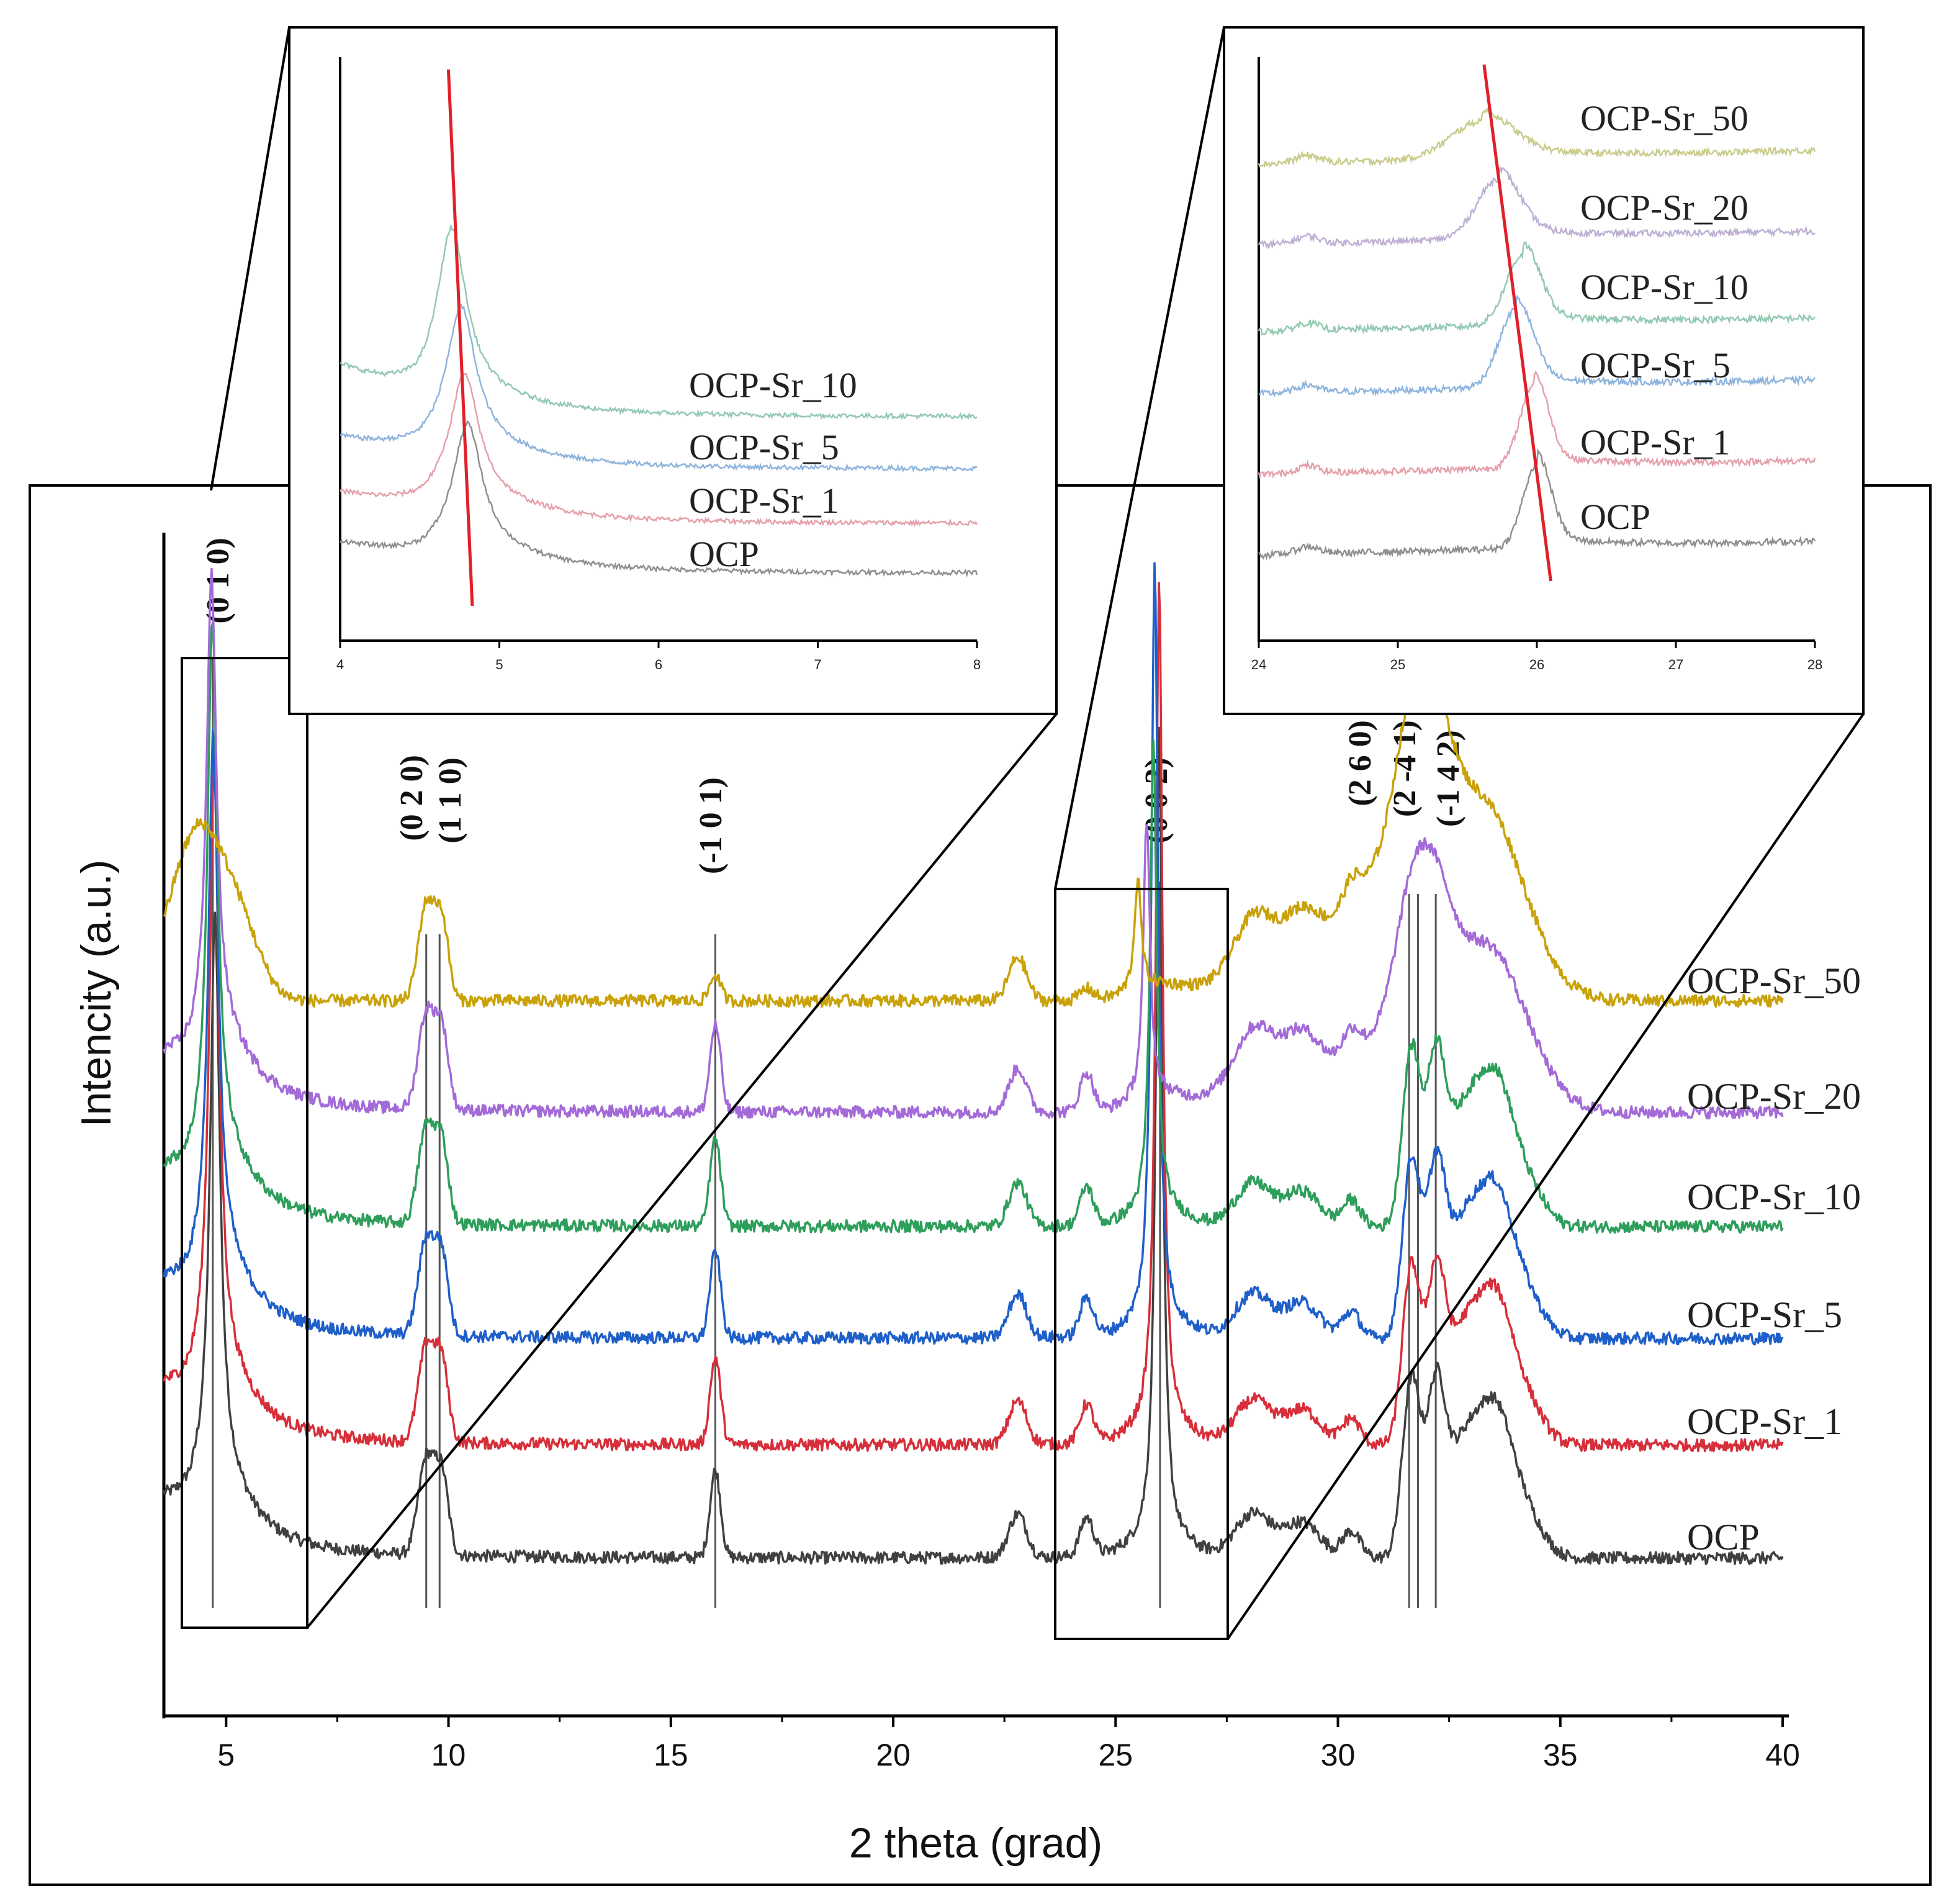 The height and width of the screenshot is (1904, 1949). I want to click on series-label: OCP-Sr_20, so click(1774, 1096).